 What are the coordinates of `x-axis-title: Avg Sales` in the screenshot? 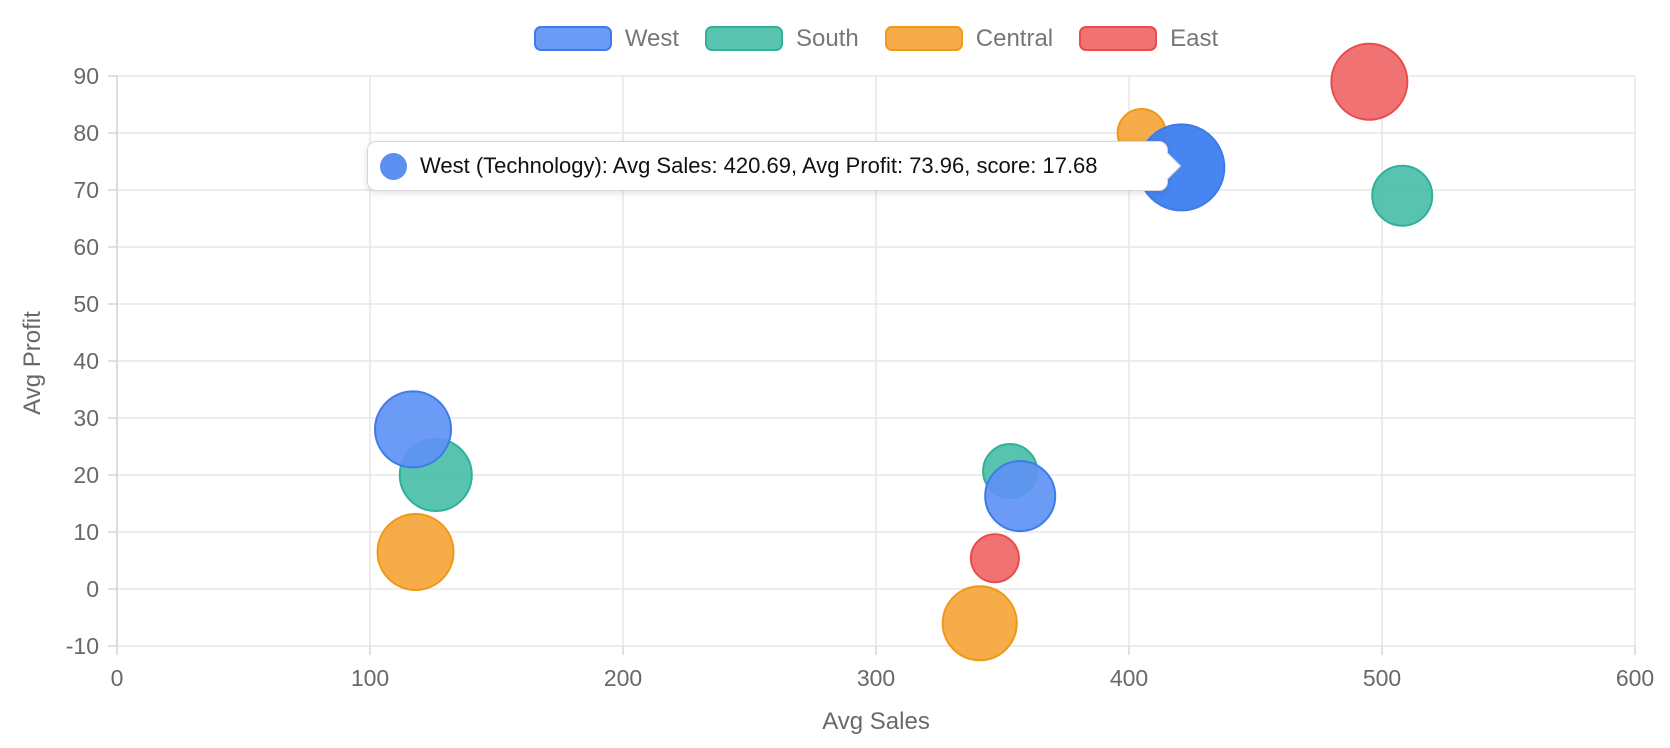 It's located at (835, 722).